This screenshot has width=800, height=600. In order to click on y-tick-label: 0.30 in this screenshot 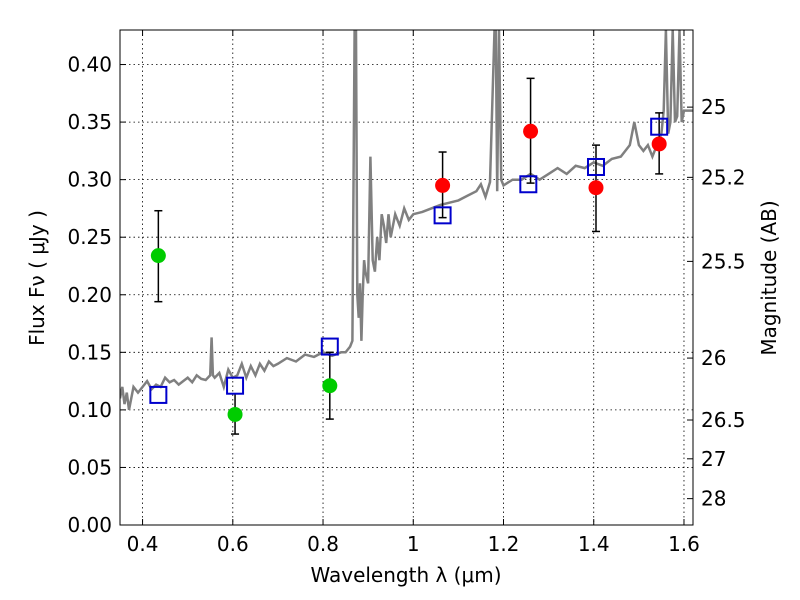, I will do `click(89, 180)`.